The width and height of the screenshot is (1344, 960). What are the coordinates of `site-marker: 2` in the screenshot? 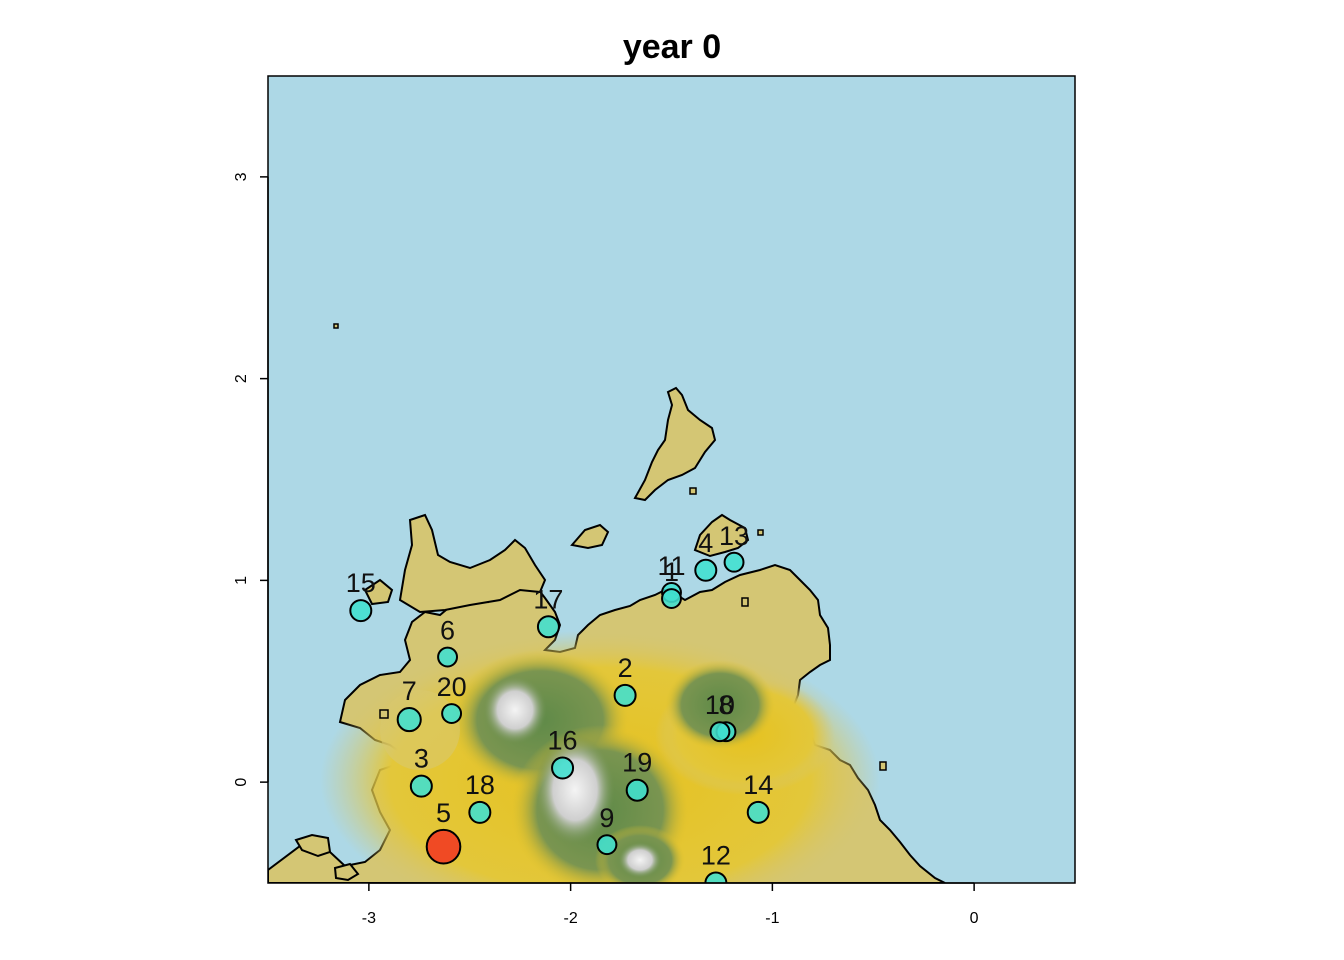 It's located at (625, 680).